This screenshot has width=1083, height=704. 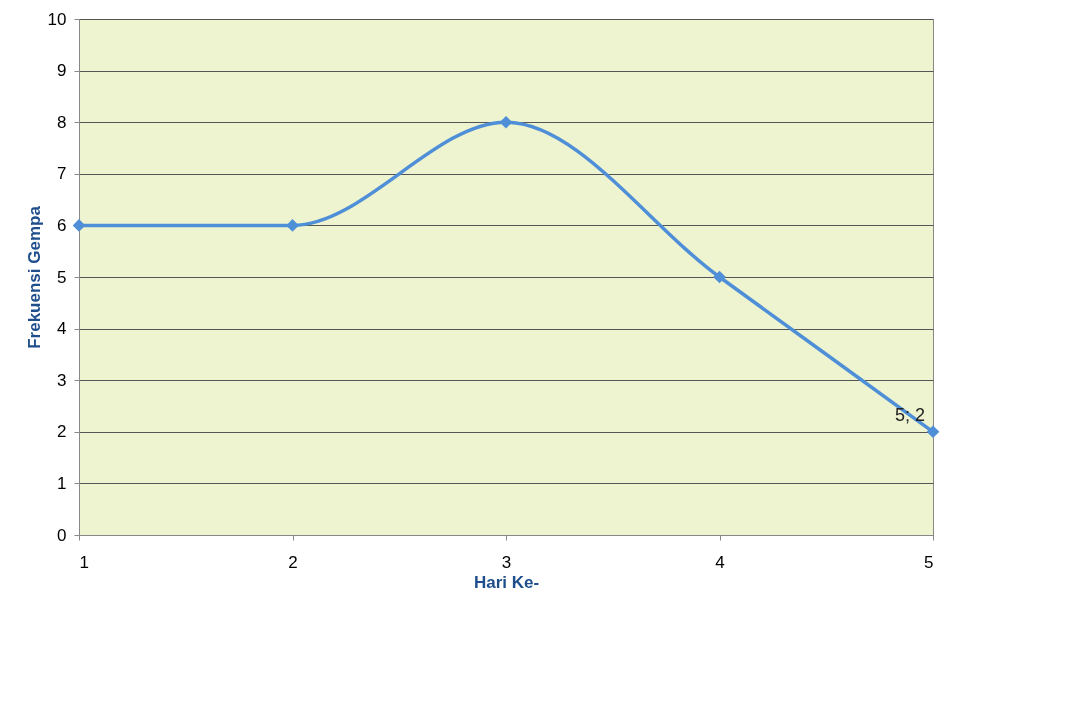 I want to click on x-tick-label: 5, so click(x=929, y=562).